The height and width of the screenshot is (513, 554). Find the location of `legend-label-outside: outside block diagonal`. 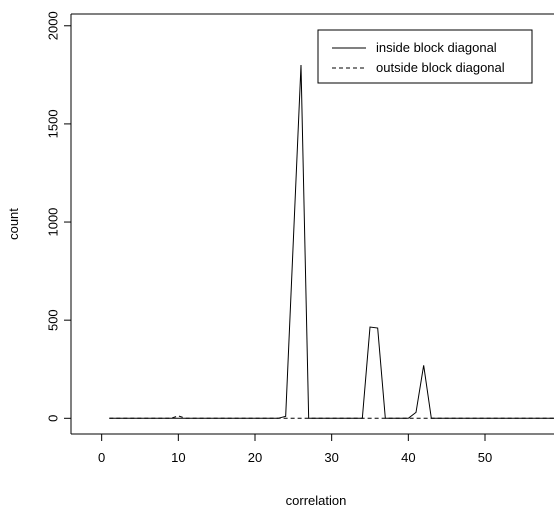

legend-label-outside: outside block diagonal is located at coordinates (440, 67).